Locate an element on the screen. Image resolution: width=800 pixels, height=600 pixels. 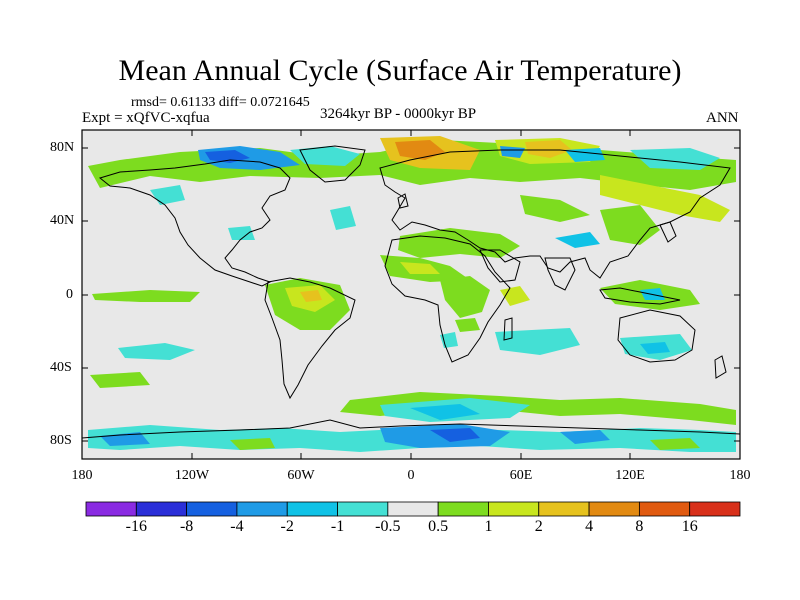
lon-label: 120W is located at coordinates (192, 475).